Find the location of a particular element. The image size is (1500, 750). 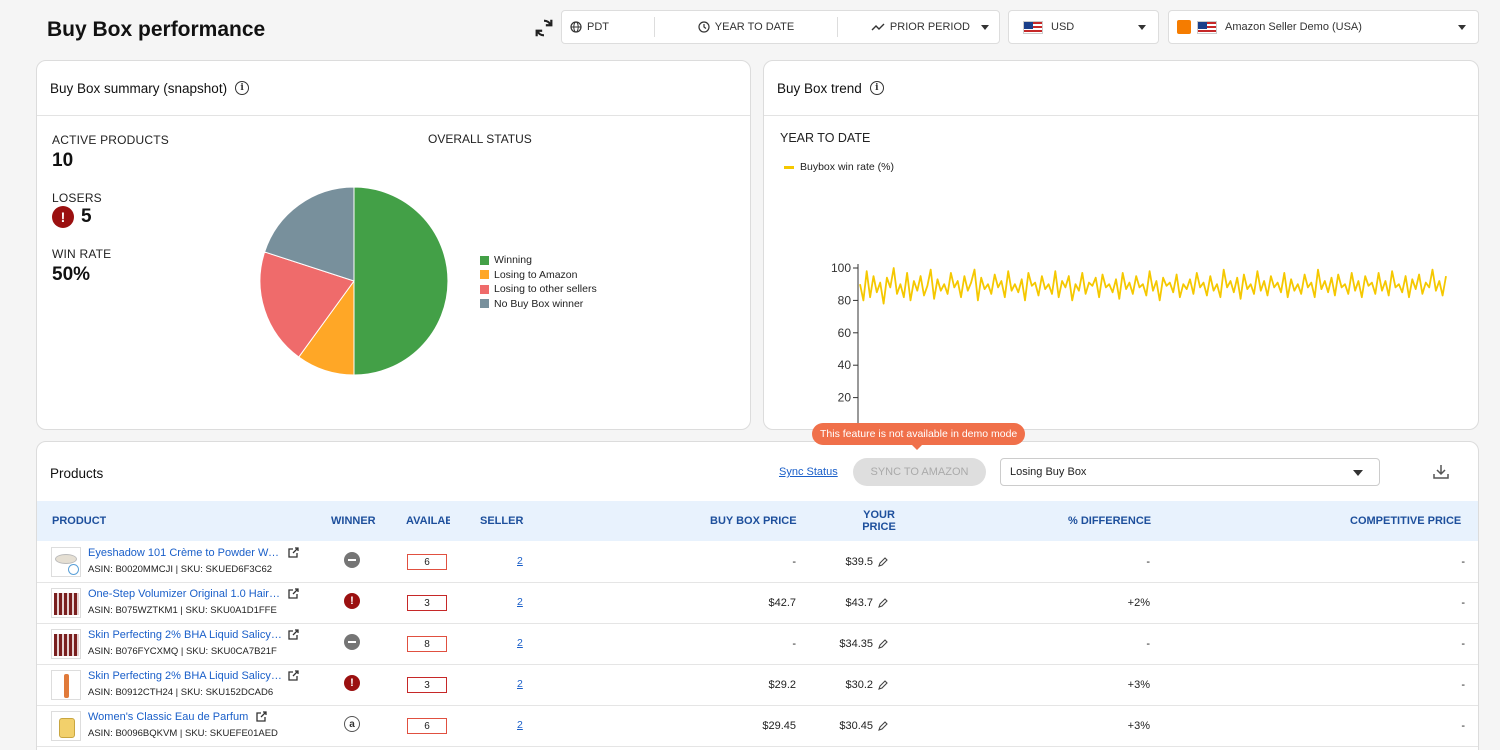

download-icon is located at coordinates (1441, 472).